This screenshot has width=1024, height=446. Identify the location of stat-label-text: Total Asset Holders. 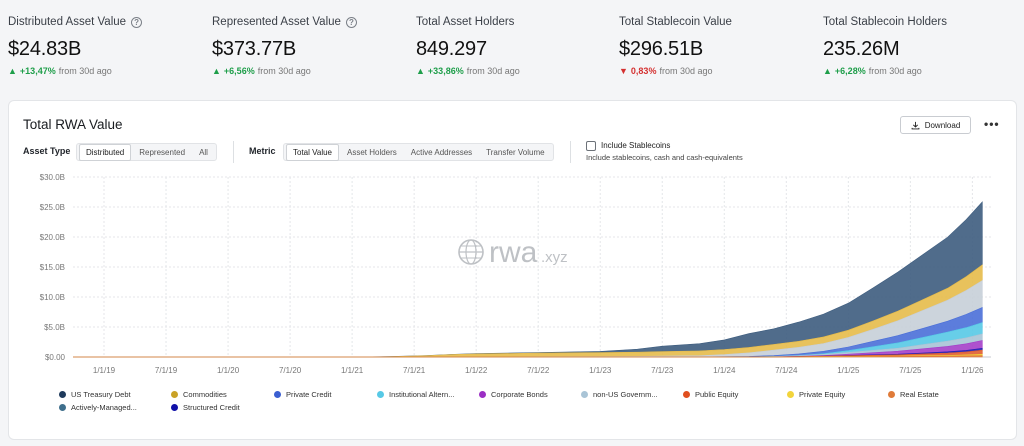
(465, 22).